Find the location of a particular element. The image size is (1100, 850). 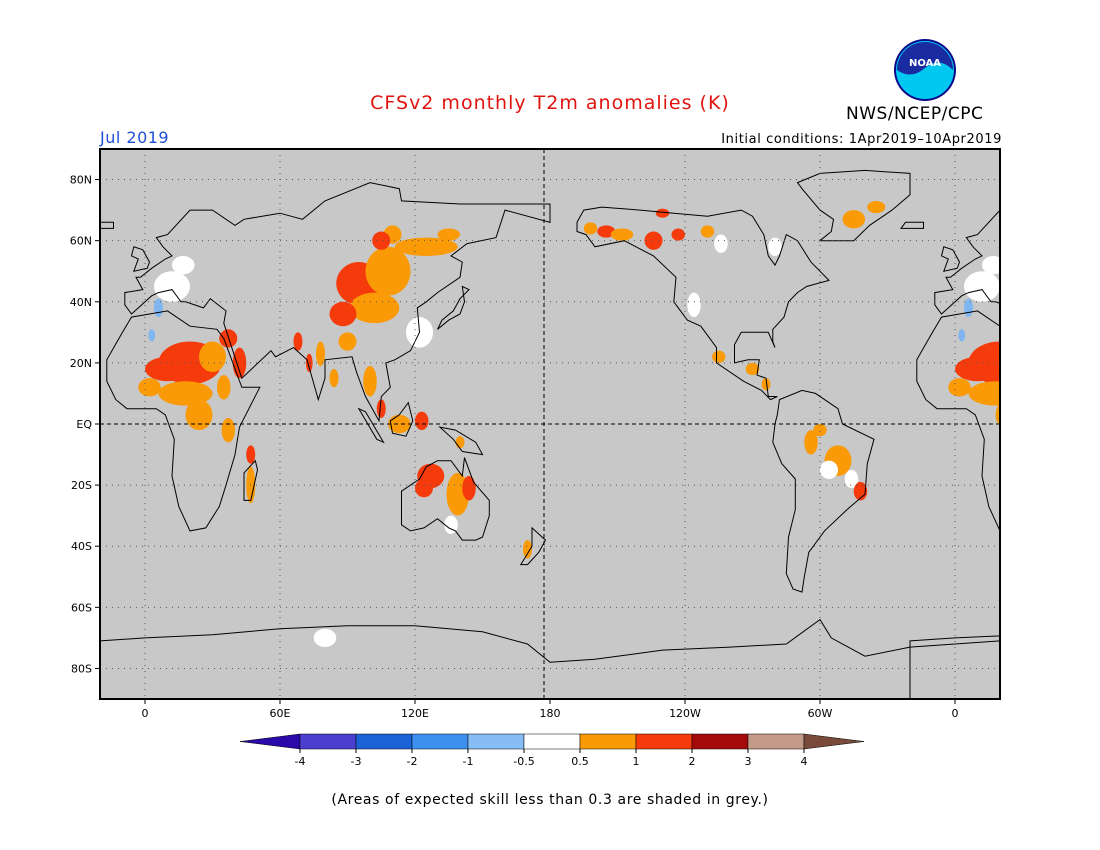

landmass-southam is located at coordinates (823, 491).